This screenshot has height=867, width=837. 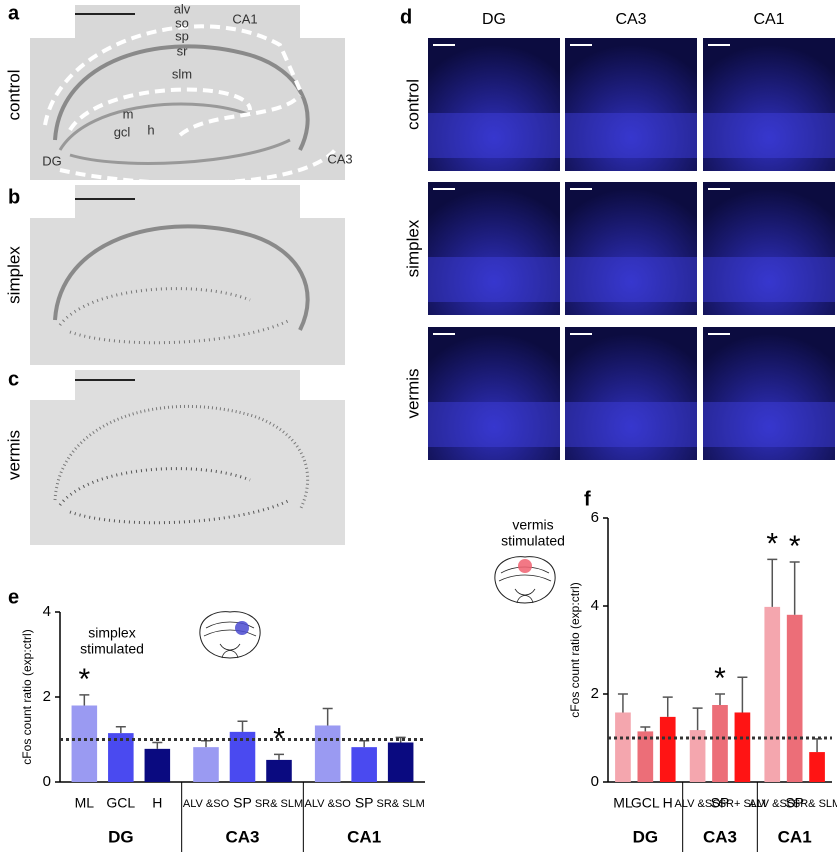 What do you see at coordinates (52, 160) in the screenshot?
I see `region-label: DG` at bounding box center [52, 160].